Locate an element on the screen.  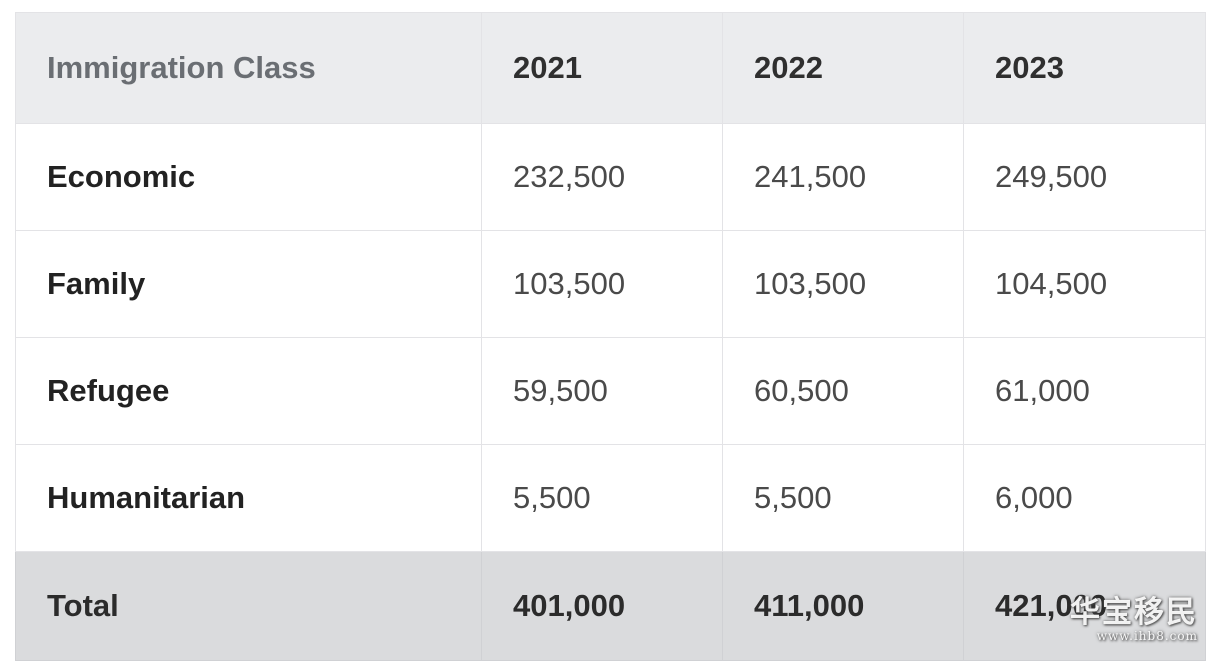
row-label: Economic is located at coordinates (248, 177).